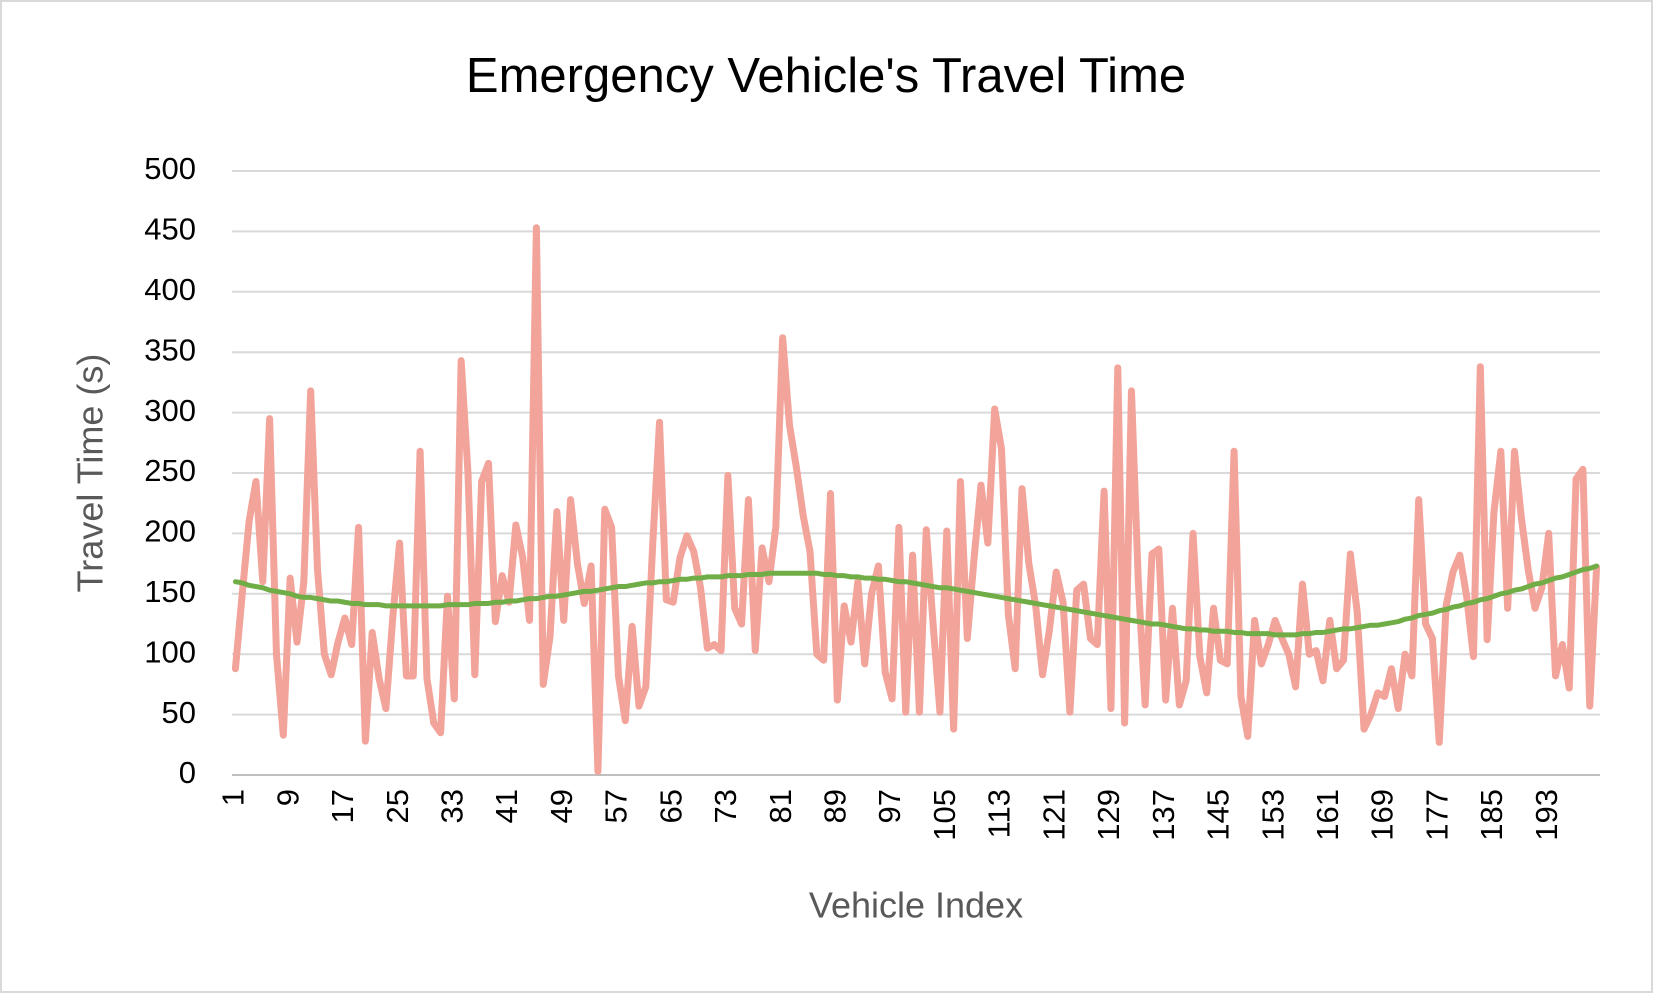 The image size is (1653, 993). Describe the element at coordinates (725, 806) in the screenshot. I see `x-tick-label: 73` at that location.